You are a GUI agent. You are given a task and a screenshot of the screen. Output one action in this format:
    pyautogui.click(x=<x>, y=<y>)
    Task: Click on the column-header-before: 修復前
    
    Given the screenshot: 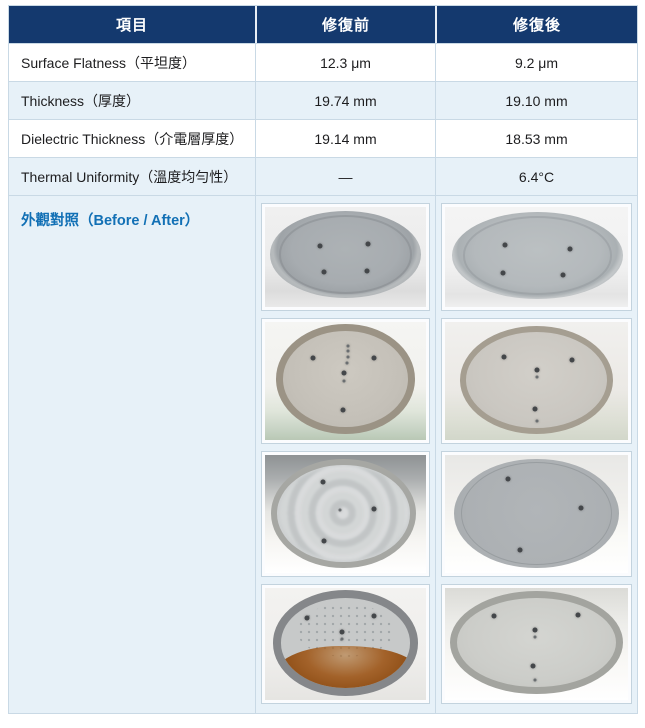 What is the action you would take?
    pyautogui.click(x=345, y=24)
    